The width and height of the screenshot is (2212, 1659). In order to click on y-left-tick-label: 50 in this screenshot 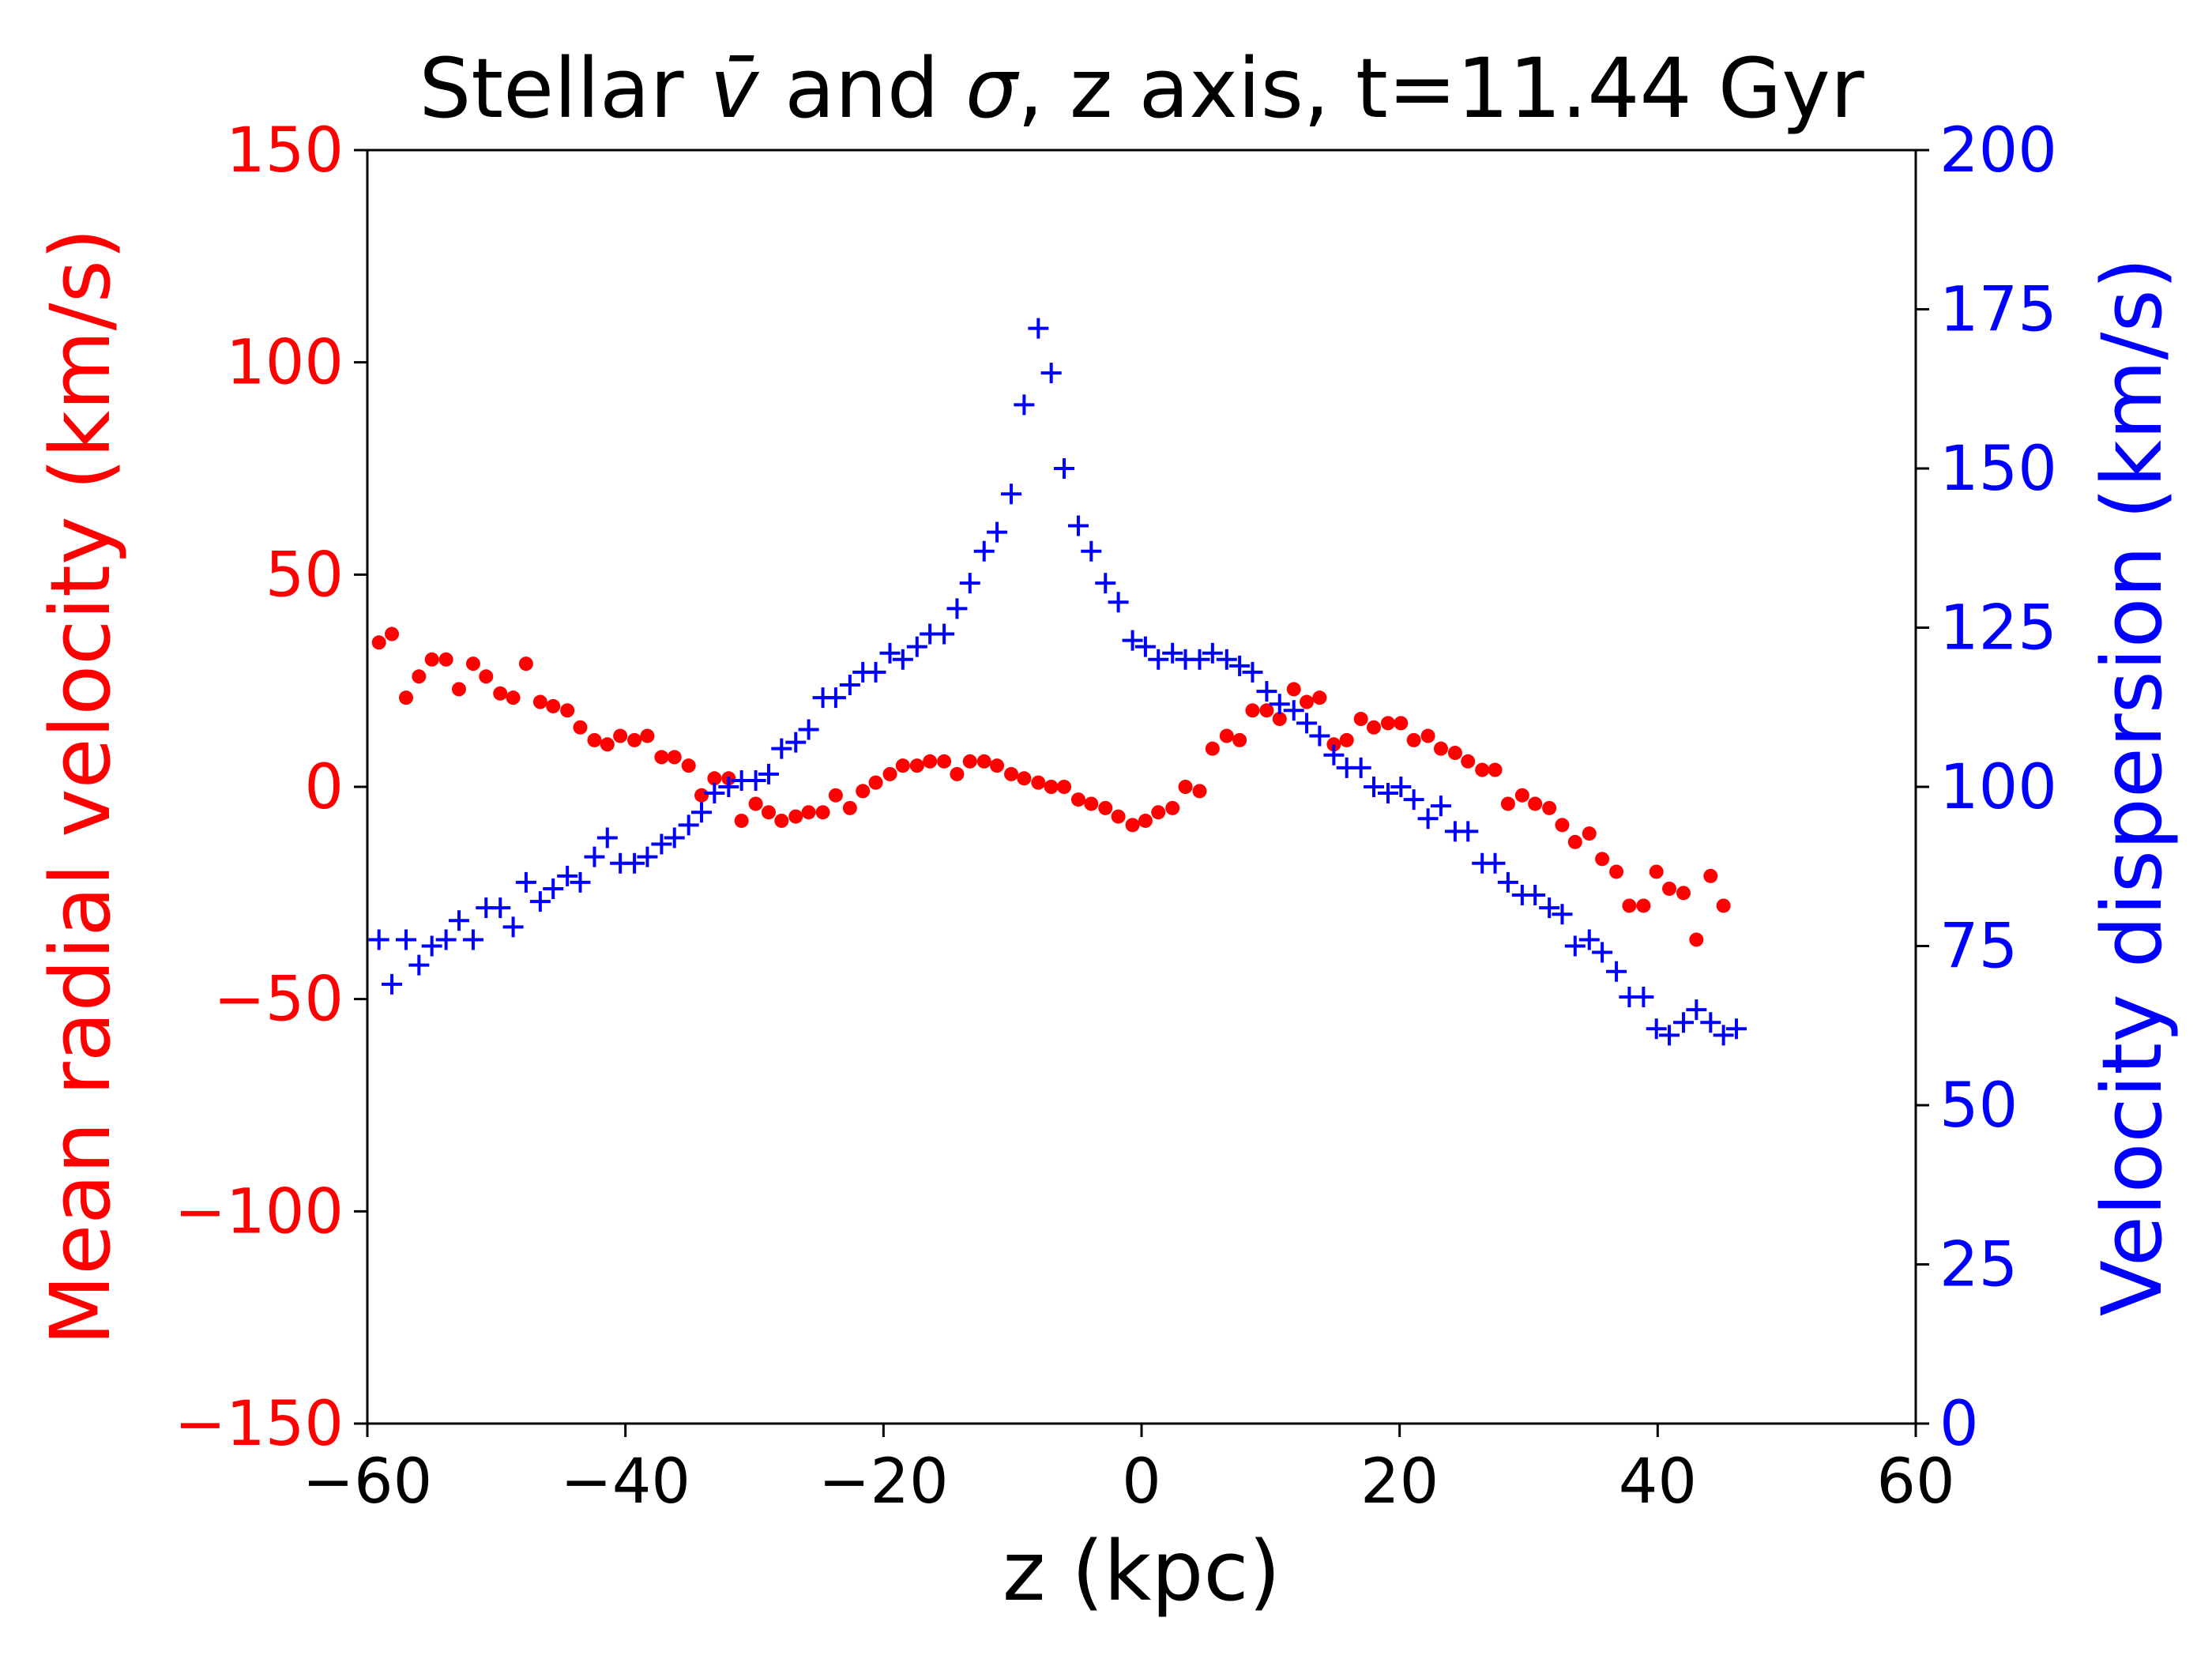, I will do `click(305, 575)`.